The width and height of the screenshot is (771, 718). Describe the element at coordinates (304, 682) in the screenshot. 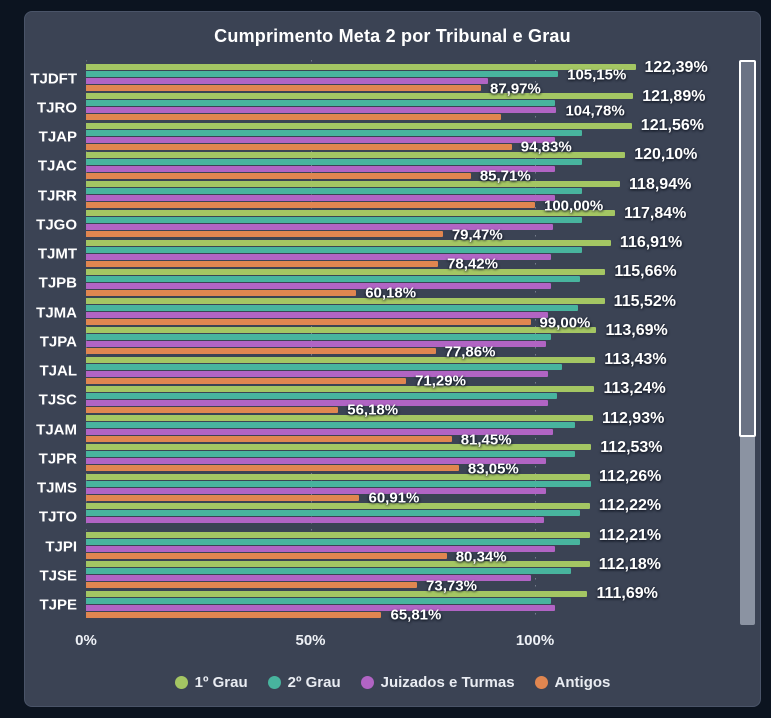

I see `legend-item-2-grau: 2º Grau` at that location.